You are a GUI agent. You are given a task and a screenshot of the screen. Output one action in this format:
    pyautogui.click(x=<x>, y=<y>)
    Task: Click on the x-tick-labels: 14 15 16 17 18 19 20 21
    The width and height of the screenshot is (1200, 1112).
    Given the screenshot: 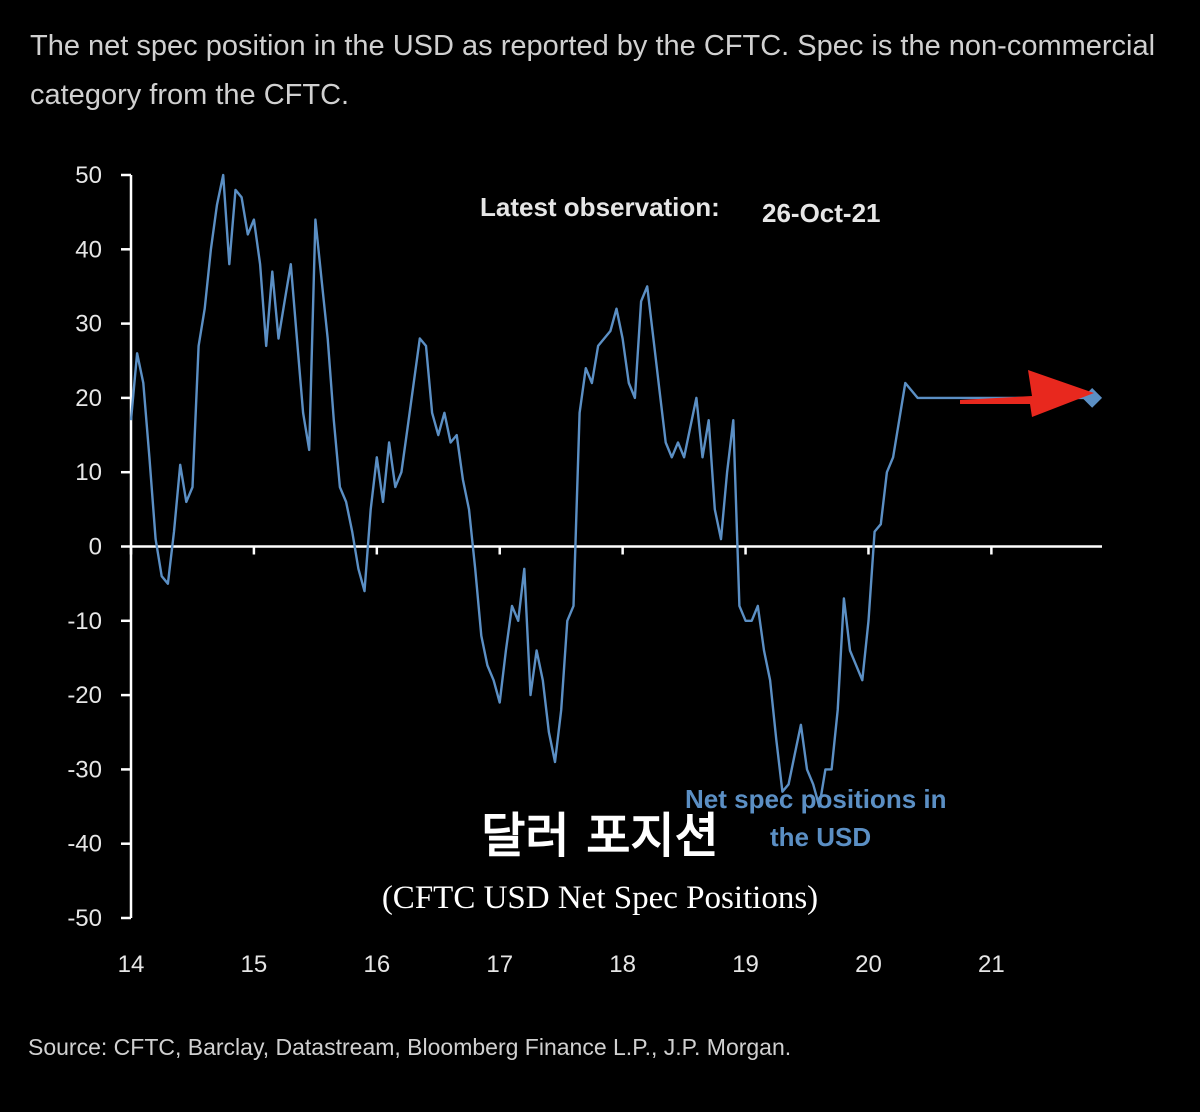 What is the action you would take?
    pyautogui.click(x=561, y=964)
    